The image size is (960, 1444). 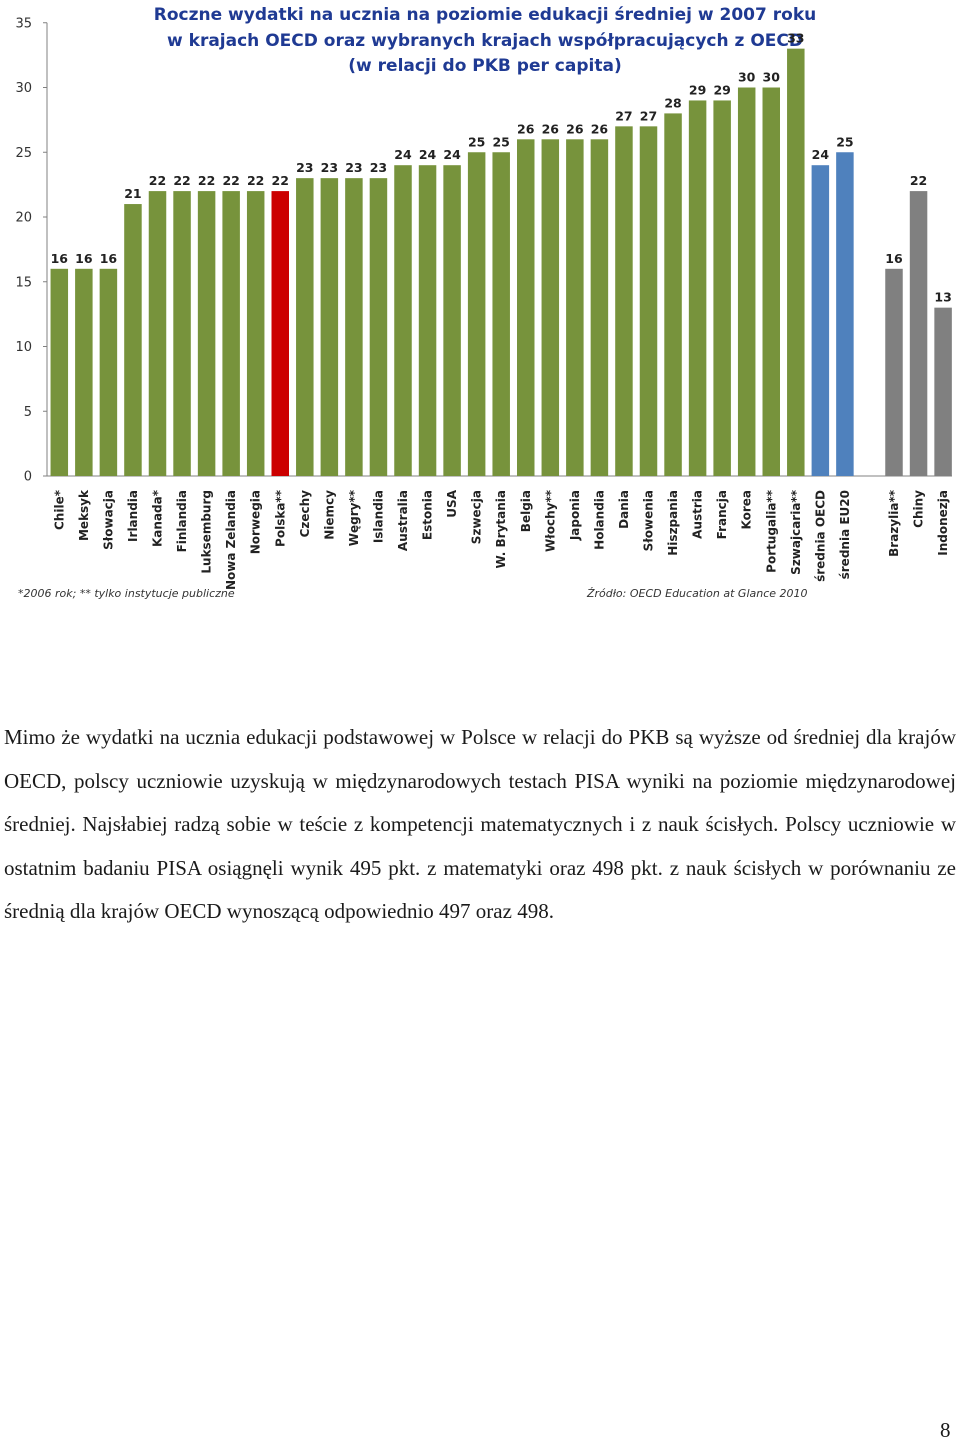 What do you see at coordinates (943, 523) in the screenshot?
I see `category-label: Indonezja` at bounding box center [943, 523].